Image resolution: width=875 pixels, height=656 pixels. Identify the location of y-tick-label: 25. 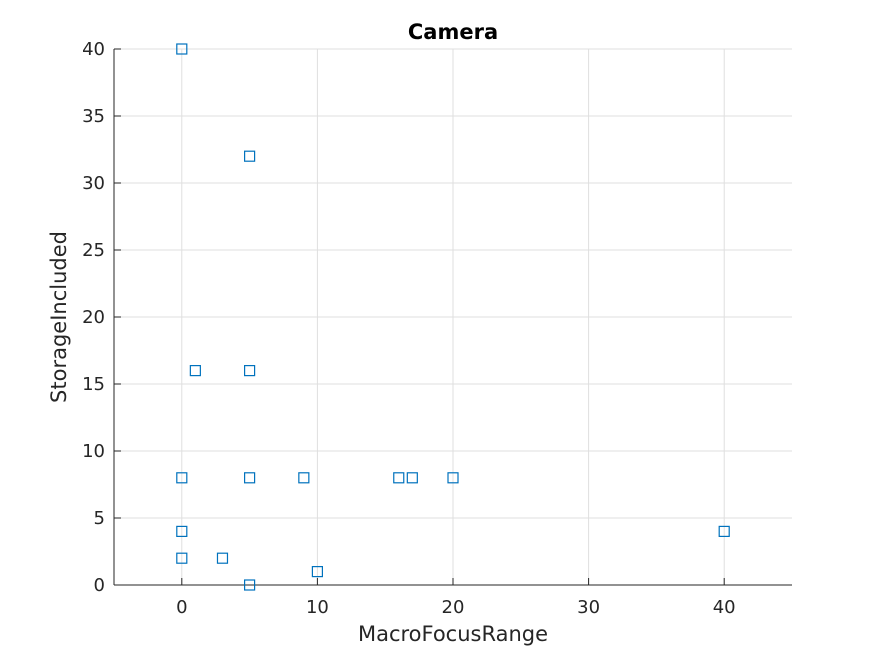
(93, 250).